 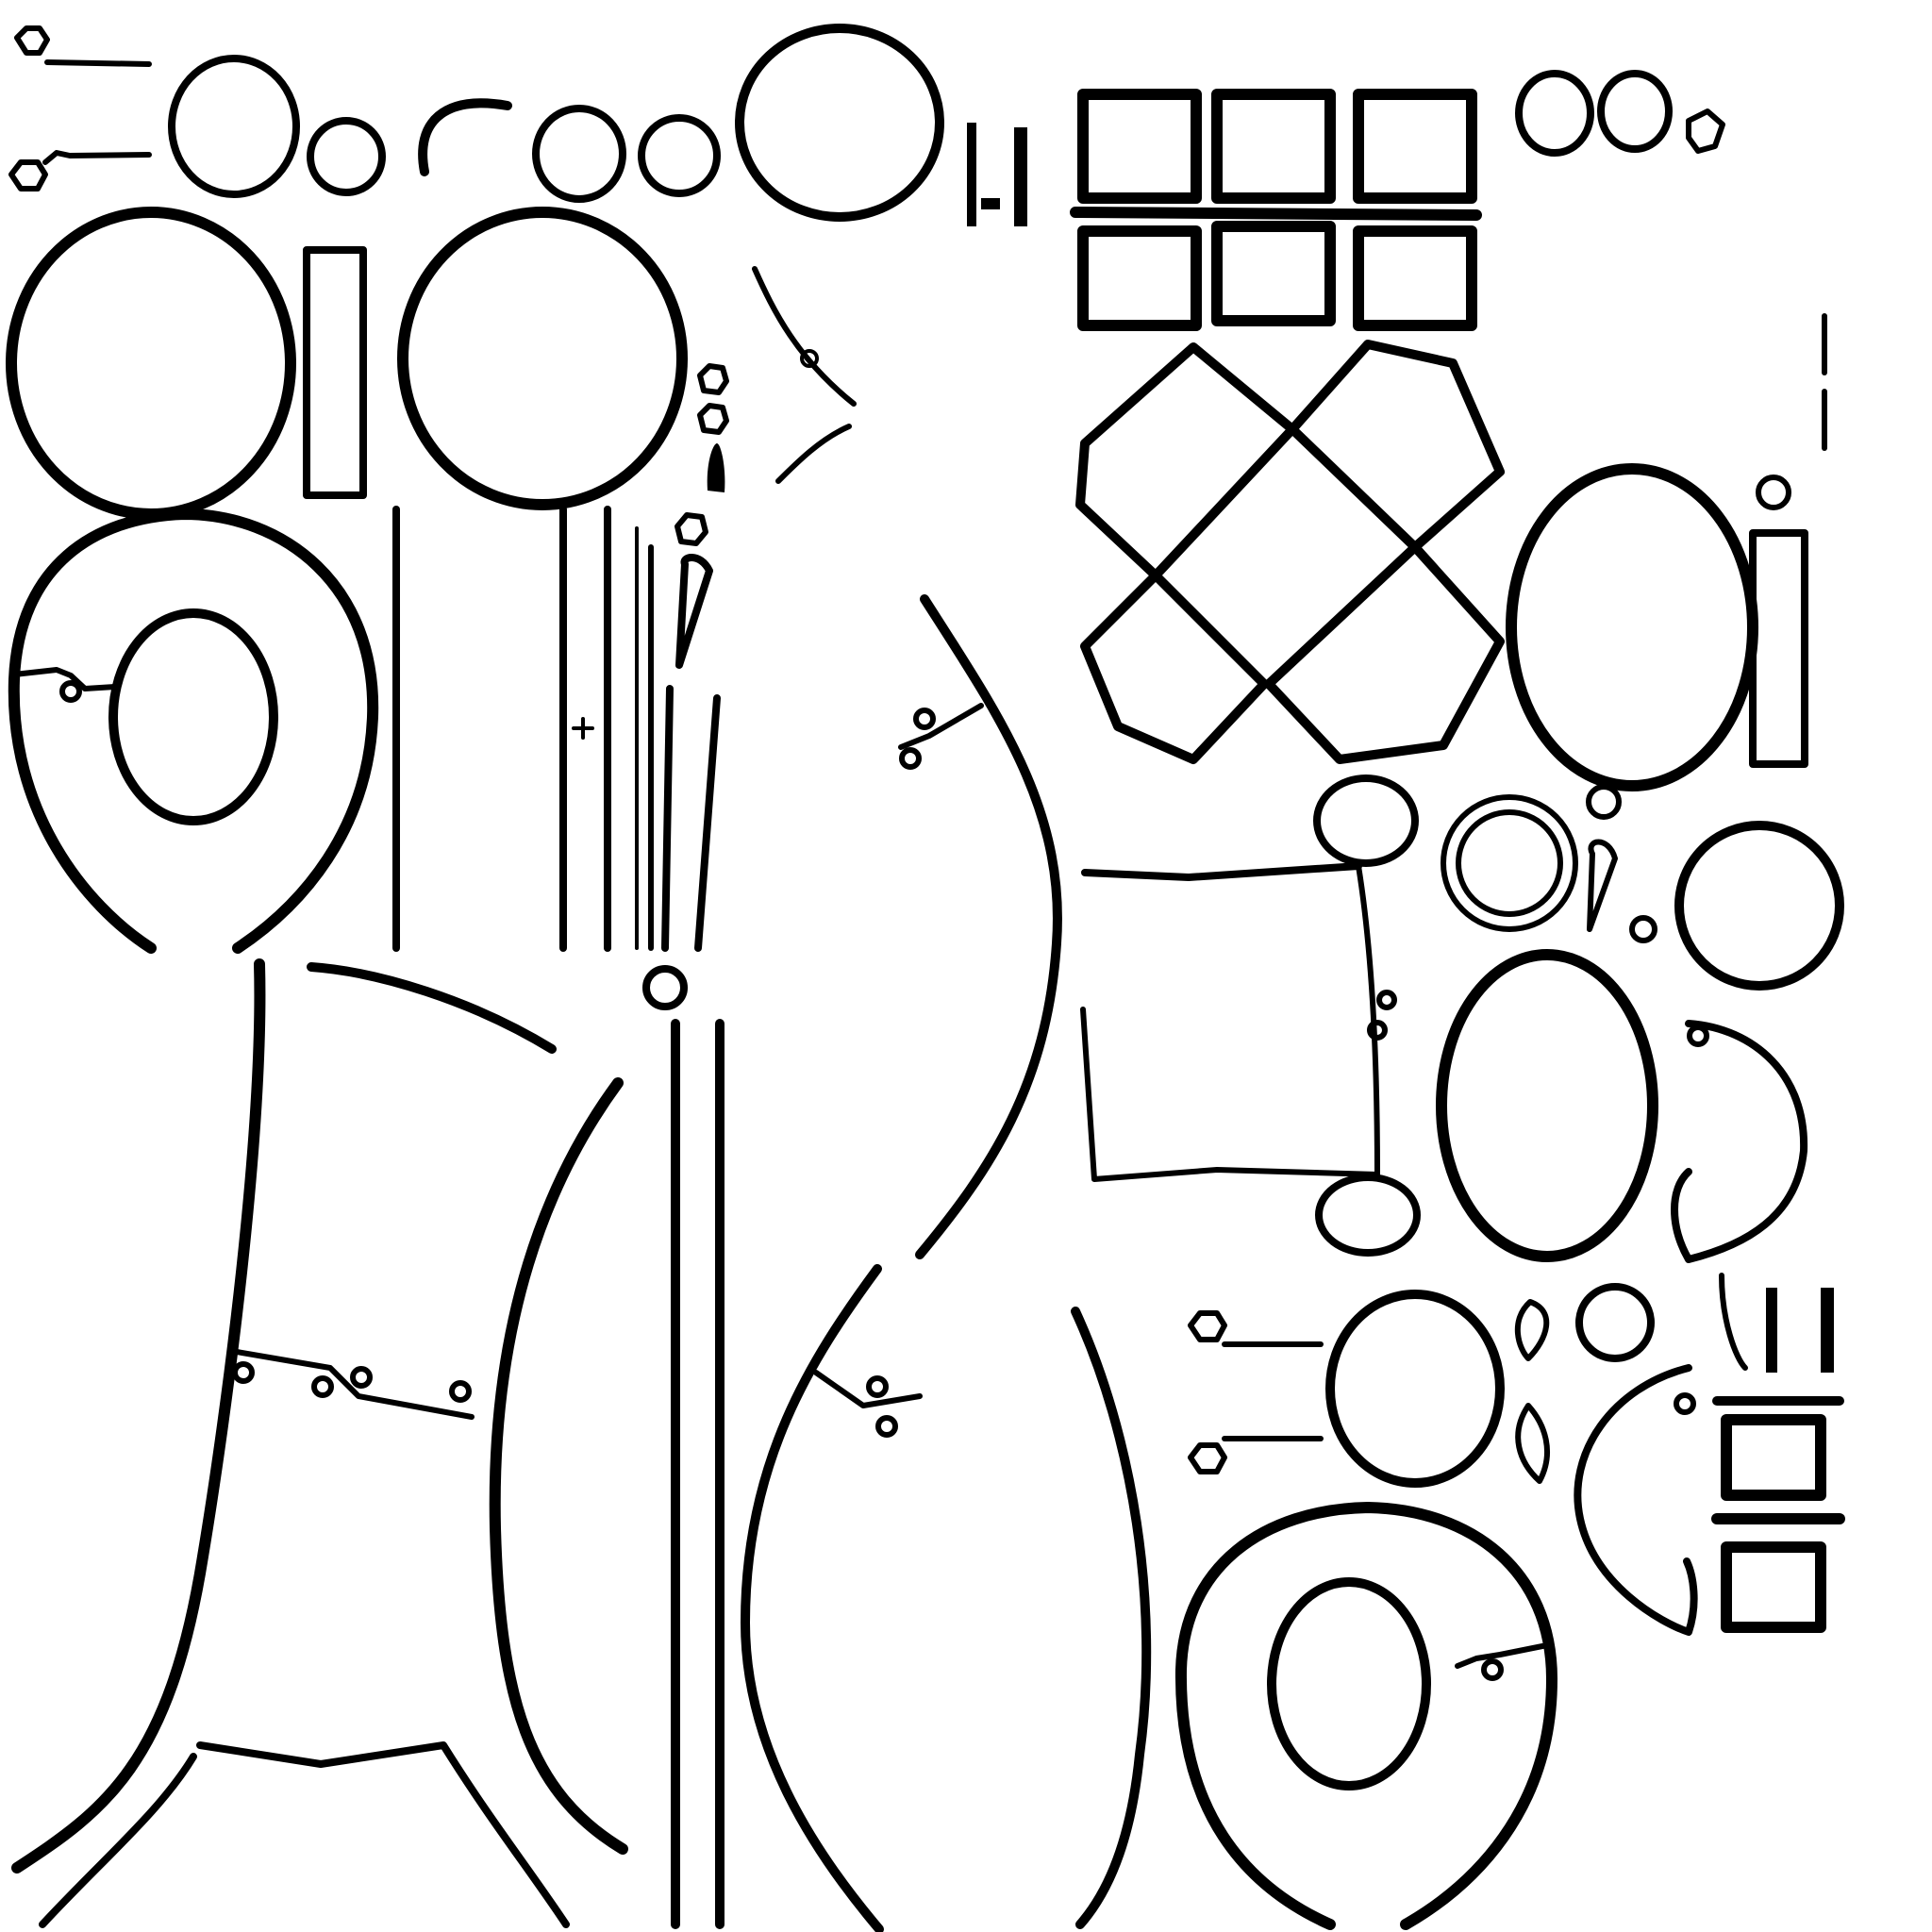 I want to click on drop-pins, so click(x=702, y=516).